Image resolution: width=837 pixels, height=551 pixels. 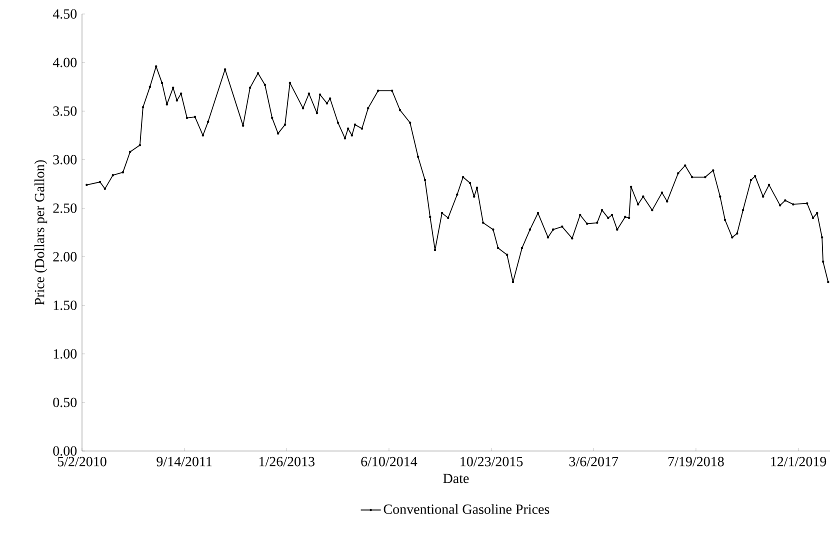 I want to click on y-tick-label: 3.00, so click(x=65, y=159).